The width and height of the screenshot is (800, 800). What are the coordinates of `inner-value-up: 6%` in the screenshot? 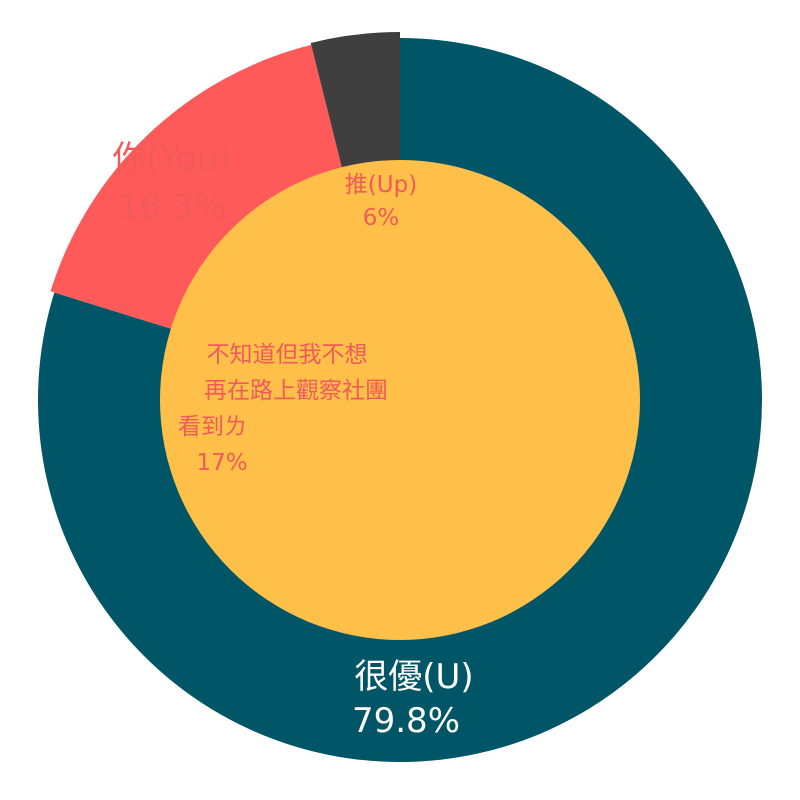 It's located at (381, 218).